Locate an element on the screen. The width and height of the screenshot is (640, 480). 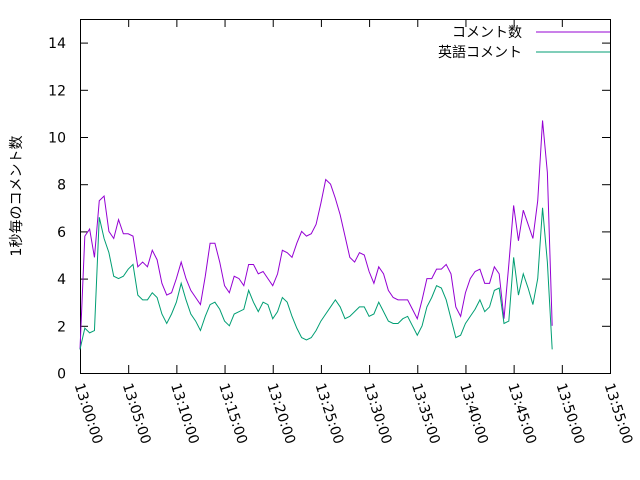
y-tick-label: 12 is located at coordinates (57, 91).